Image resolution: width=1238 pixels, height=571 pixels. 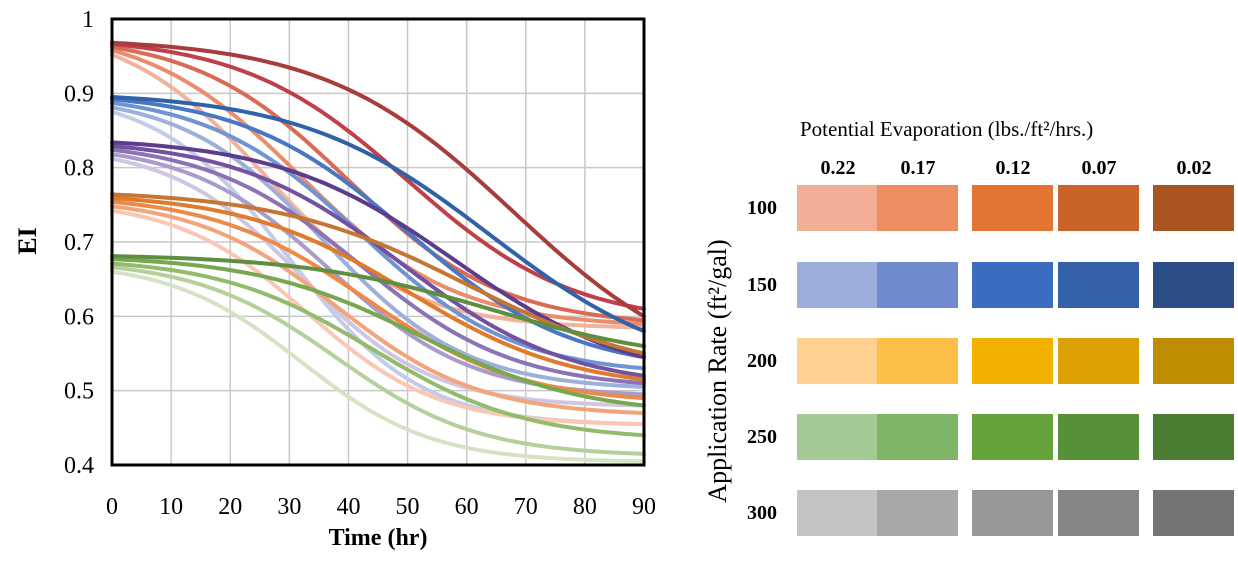 What do you see at coordinates (79, 466) in the screenshot?
I see `y-tick-label: 0.4` at bounding box center [79, 466].